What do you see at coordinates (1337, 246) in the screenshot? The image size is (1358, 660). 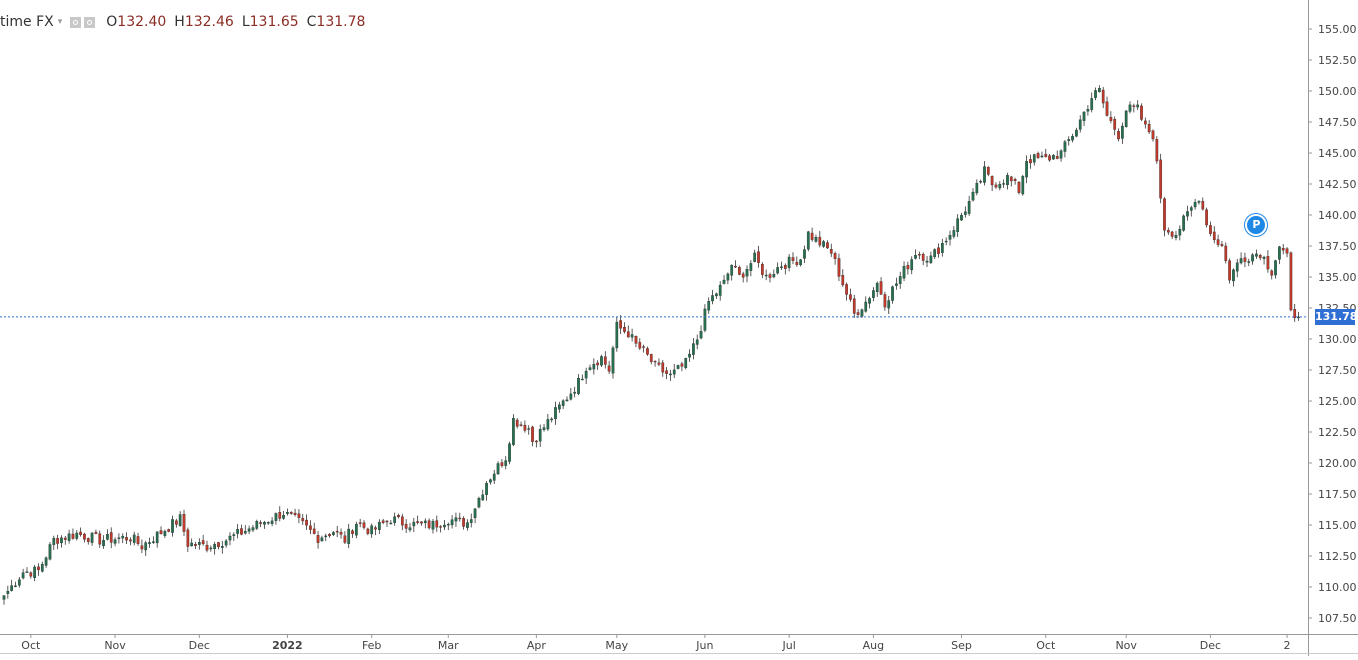 I see `y-tick-label: 137.50` at bounding box center [1337, 246].